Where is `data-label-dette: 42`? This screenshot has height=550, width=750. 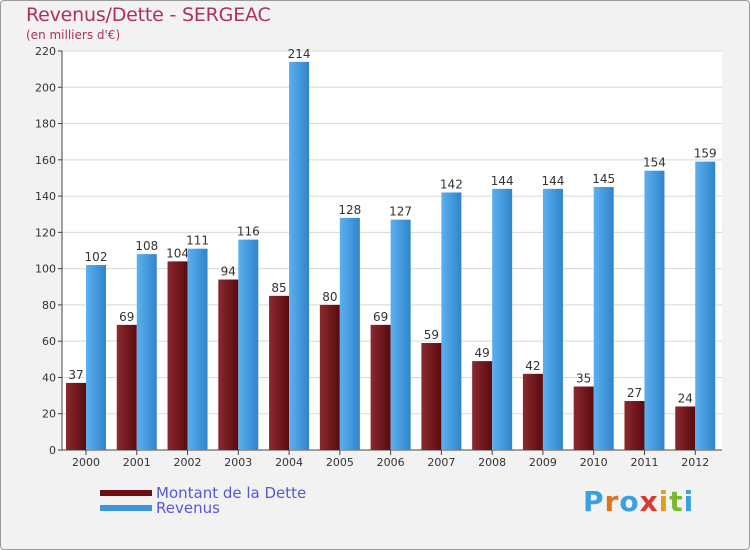 data-label-dette: 42 is located at coordinates (532, 366).